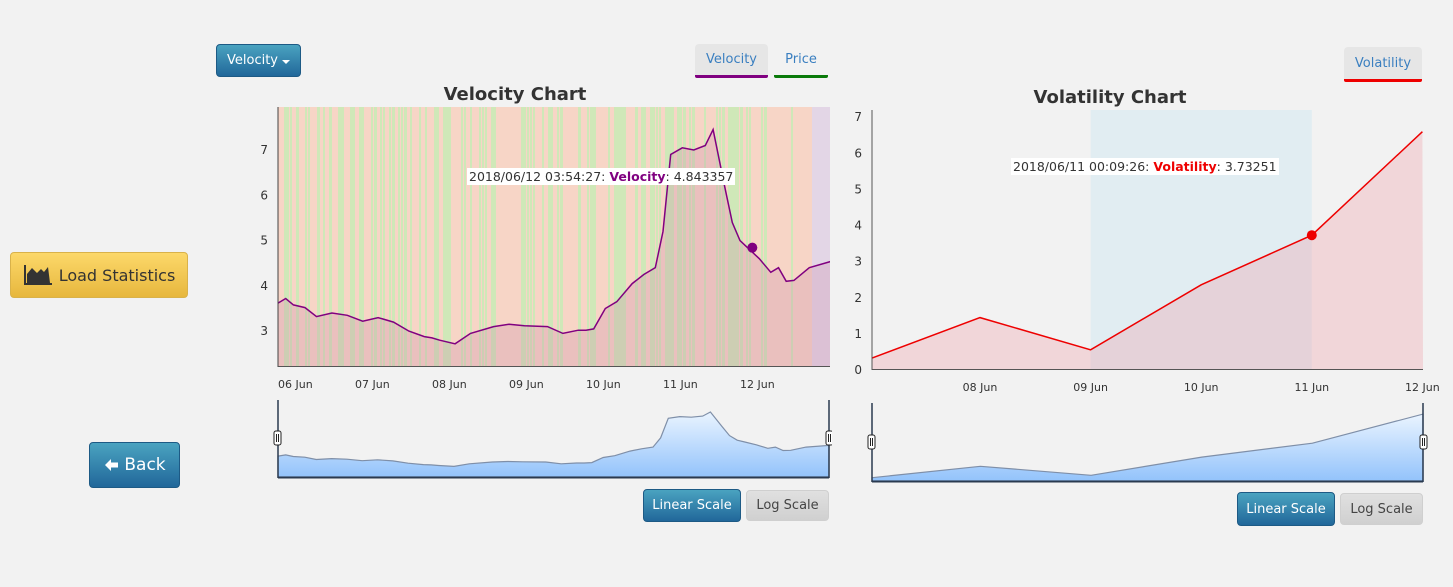 The image size is (1453, 587). I want to click on velocity-log-scale-label: Log Scale, so click(787, 505).